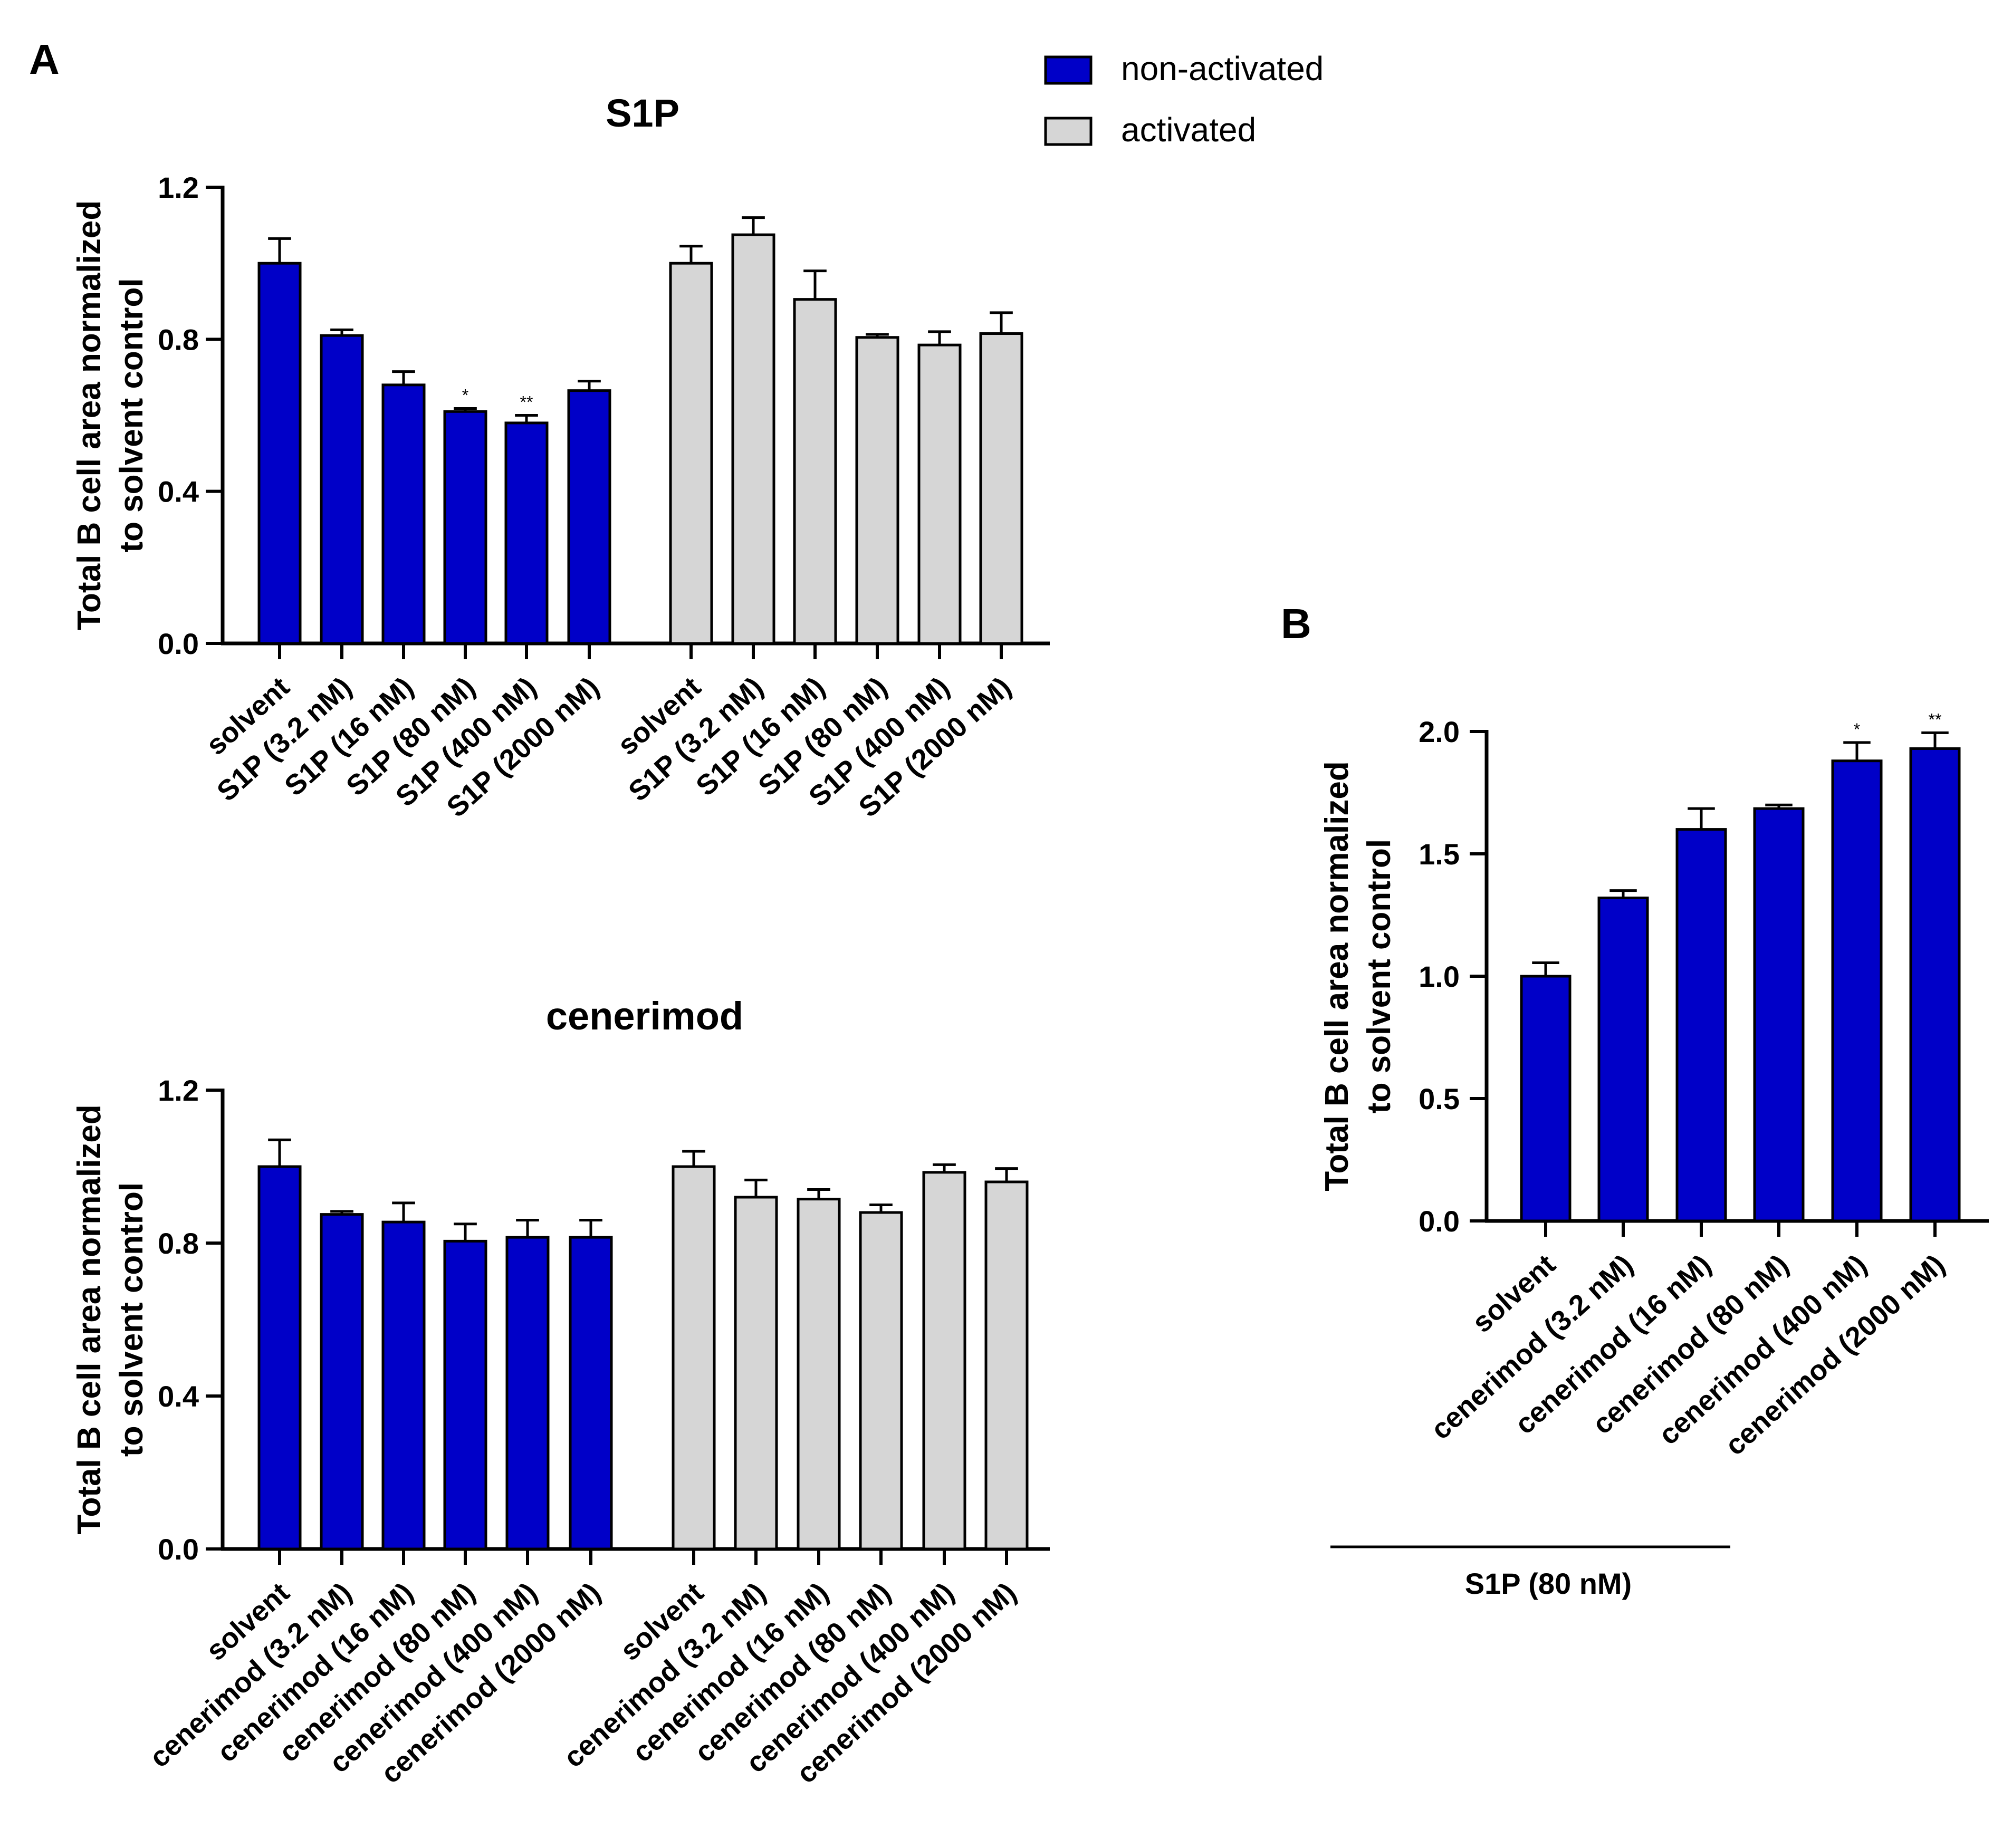 The image size is (2012, 1848). Describe the element at coordinates (1439, 854) in the screenshot. I see `y-tick-label: 1.5` at that location.